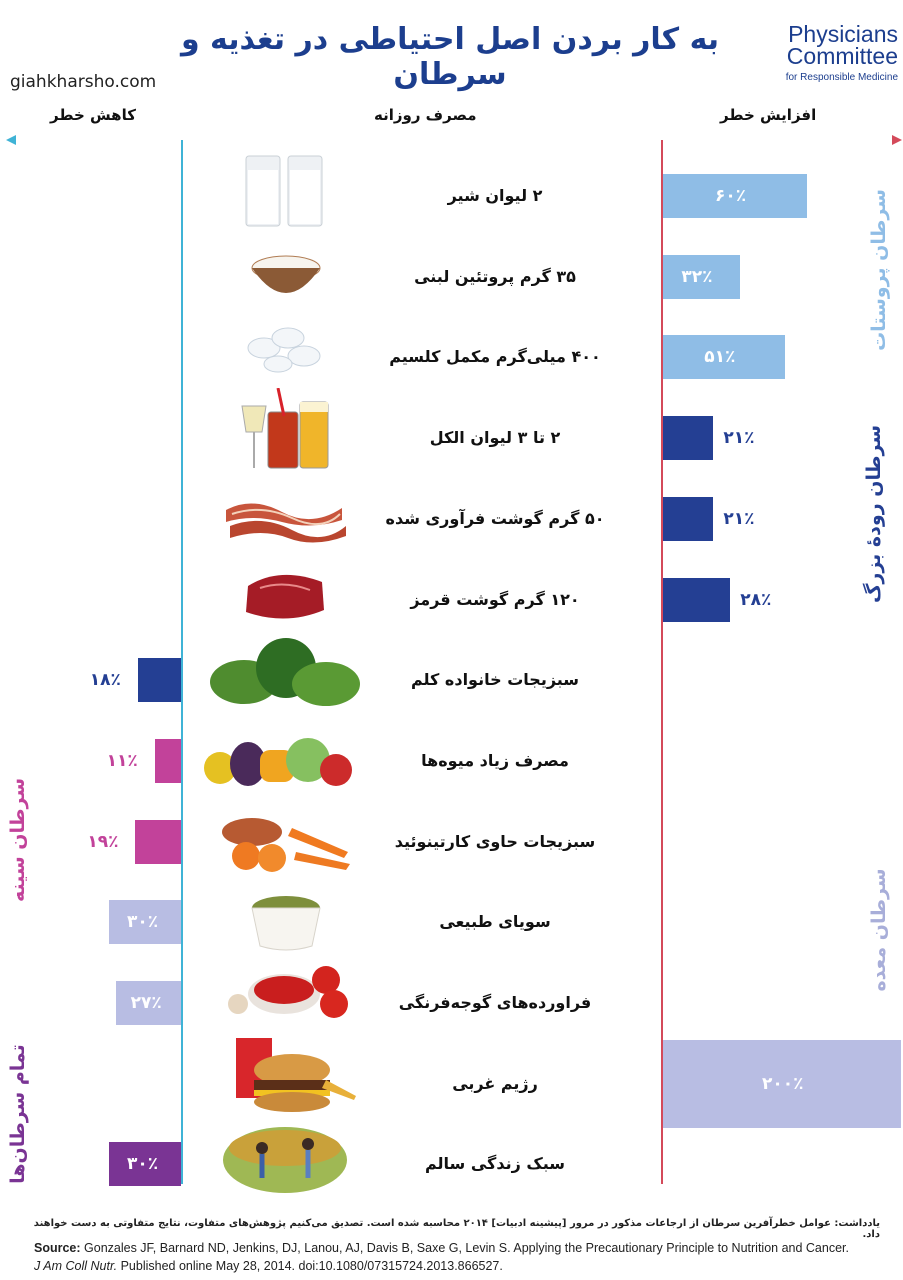 This screenshot has height=1280, width=903. I want to click on logo-line3: for Responsible Medicine, so click(841, 77).